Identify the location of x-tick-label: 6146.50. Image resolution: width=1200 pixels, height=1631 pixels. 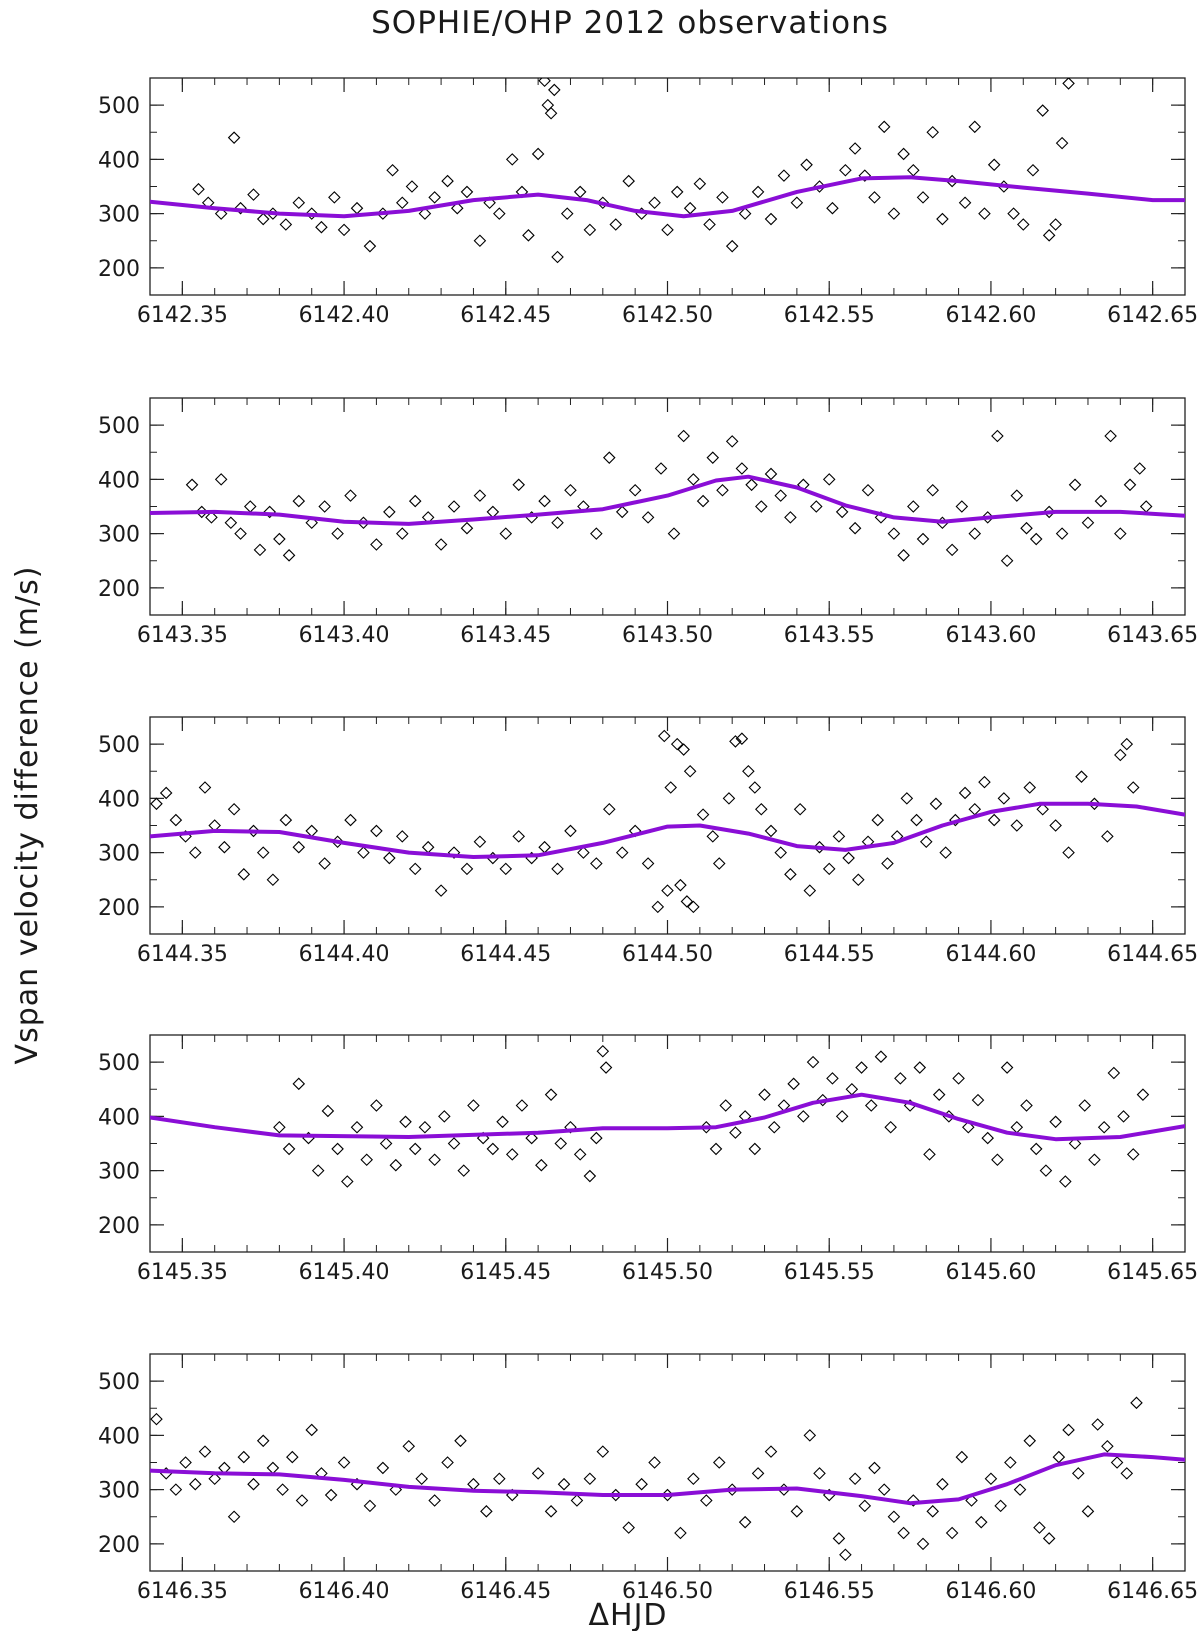
(667, 1591).